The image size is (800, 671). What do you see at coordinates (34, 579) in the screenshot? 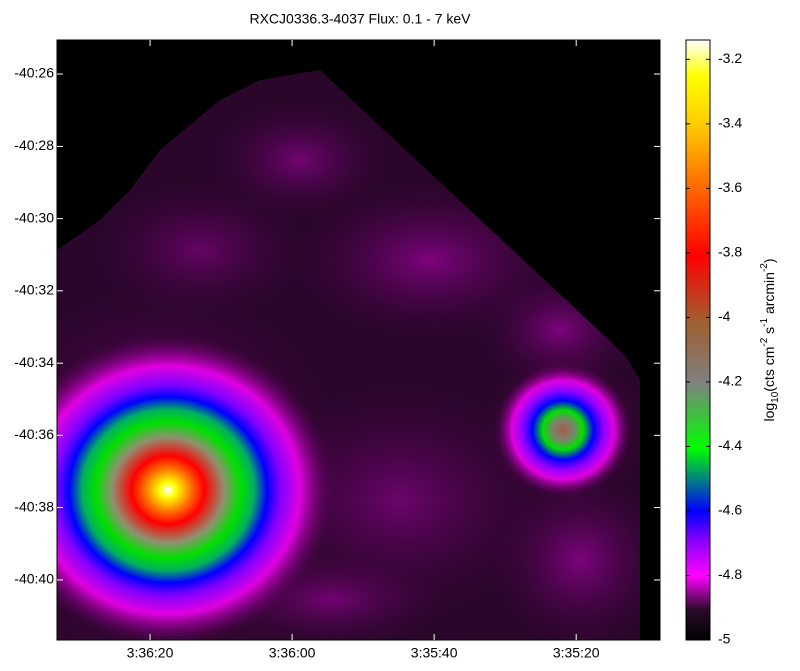
I see `y-tick-label: -40:40` at bounding box center [34, 579].